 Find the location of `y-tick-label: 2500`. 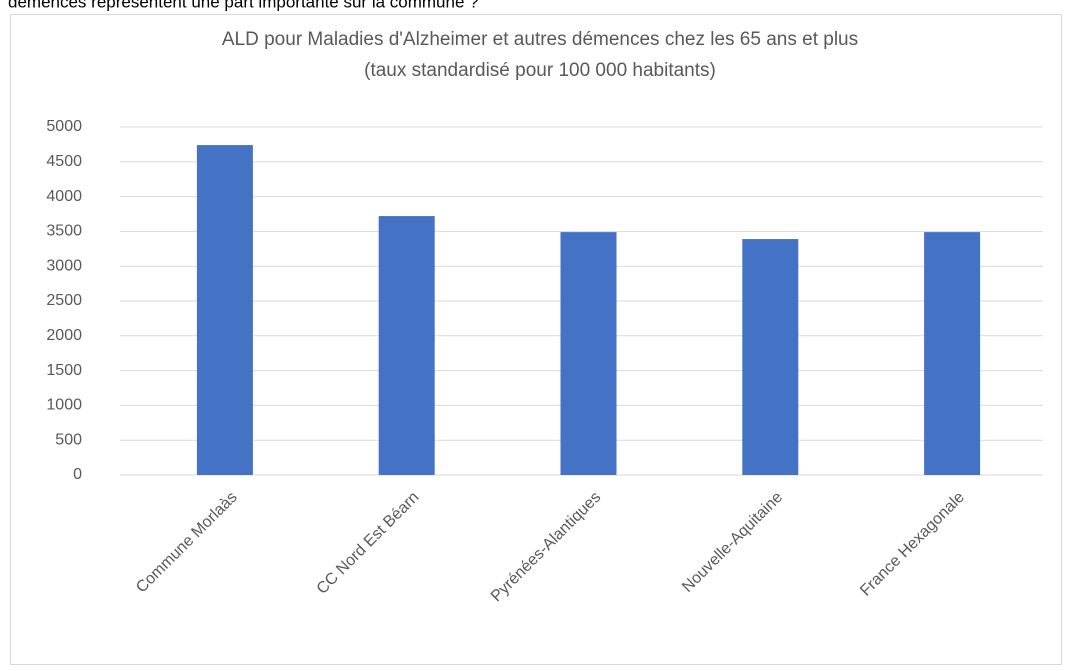

y-tick-label: 2500 is located at coordinates (64, 300).